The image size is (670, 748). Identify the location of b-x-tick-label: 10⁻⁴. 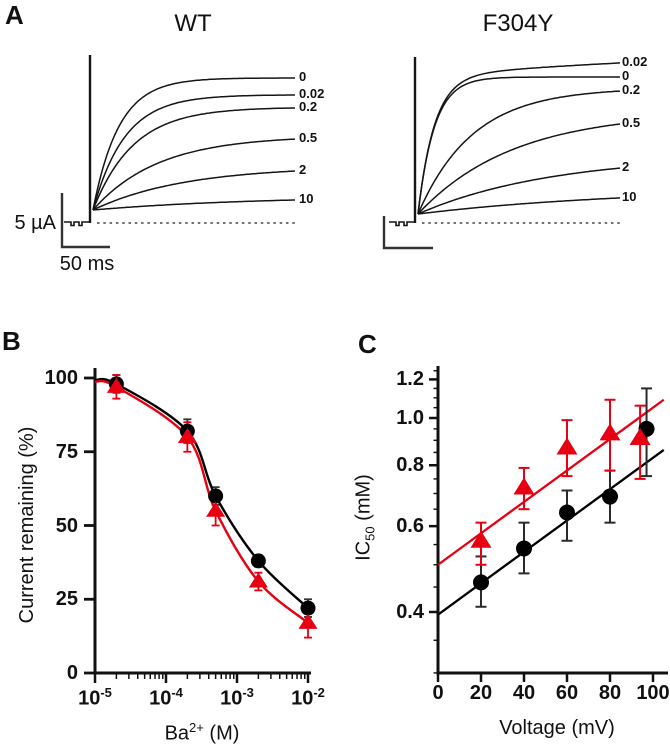
(166, 697).